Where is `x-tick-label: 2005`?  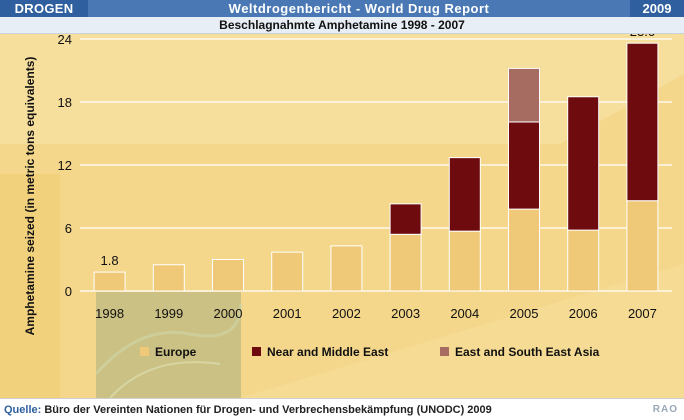 x-tick-label: 2005 is located at coordinates (524, 313).